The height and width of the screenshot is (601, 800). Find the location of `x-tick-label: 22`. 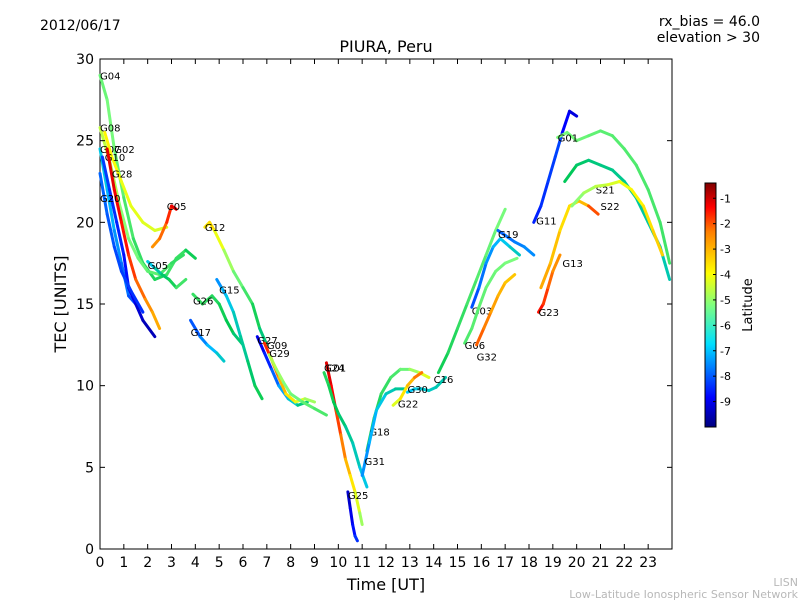

x-tick-label: 22 is located at coordinates (624, 563).